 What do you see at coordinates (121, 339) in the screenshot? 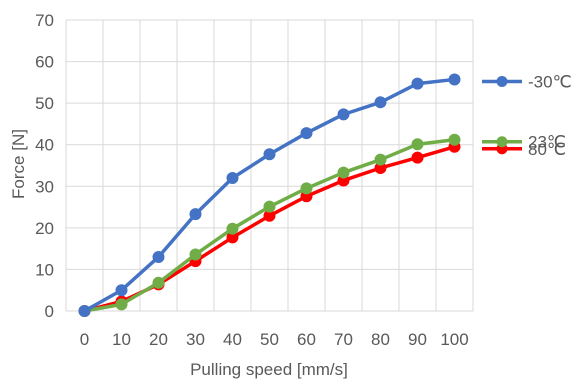
I see `x-tick-label: 10` at bounding box center [121, 339].